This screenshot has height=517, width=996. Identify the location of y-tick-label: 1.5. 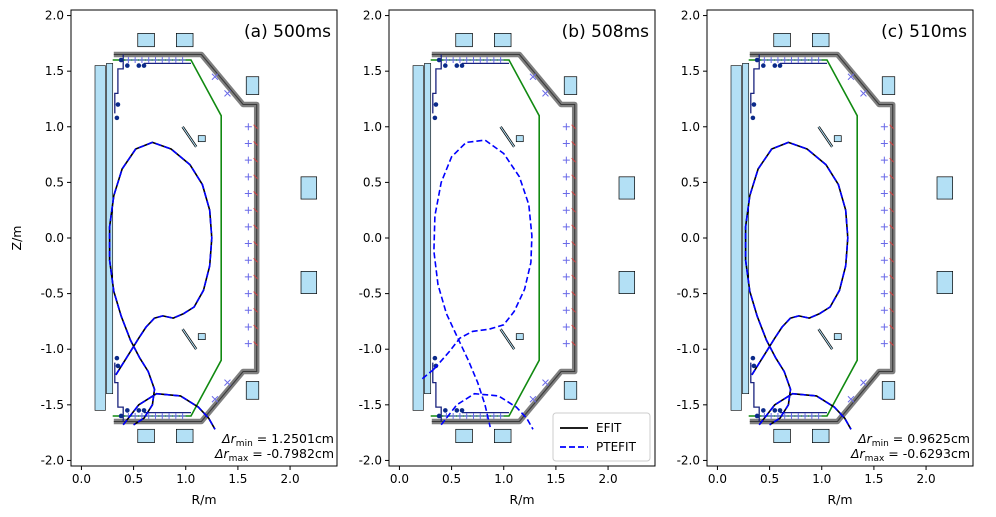
(372, 71).